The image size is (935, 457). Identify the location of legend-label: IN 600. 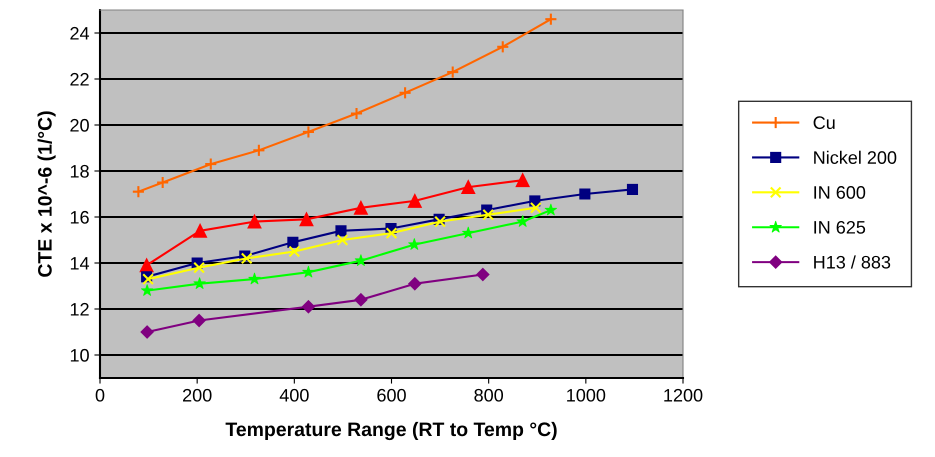
(840, 192).